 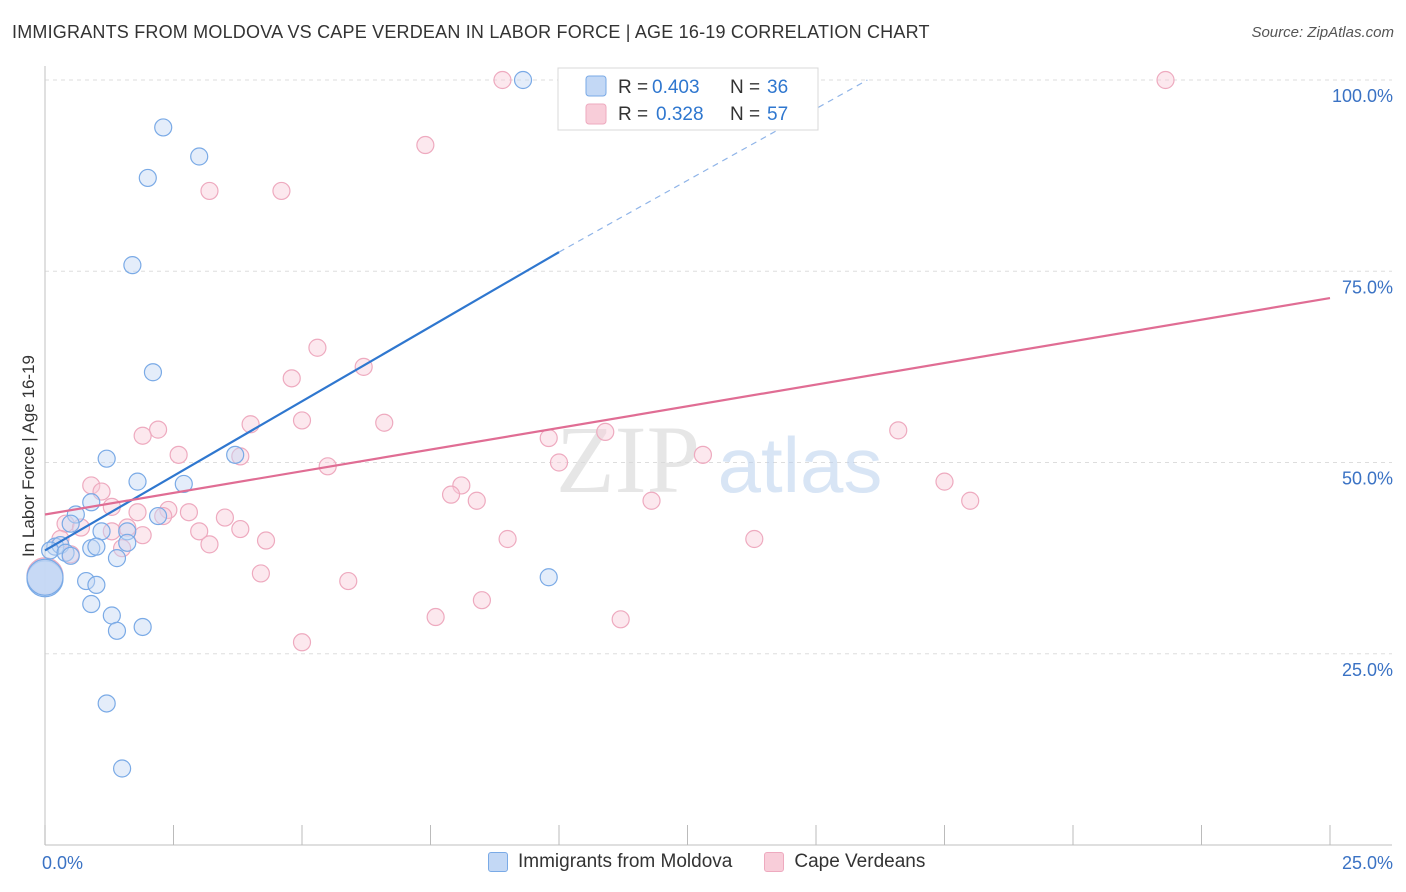 I want to click on legend-item-capeverde: Cape Verdeans, so click(x=844, y=862).